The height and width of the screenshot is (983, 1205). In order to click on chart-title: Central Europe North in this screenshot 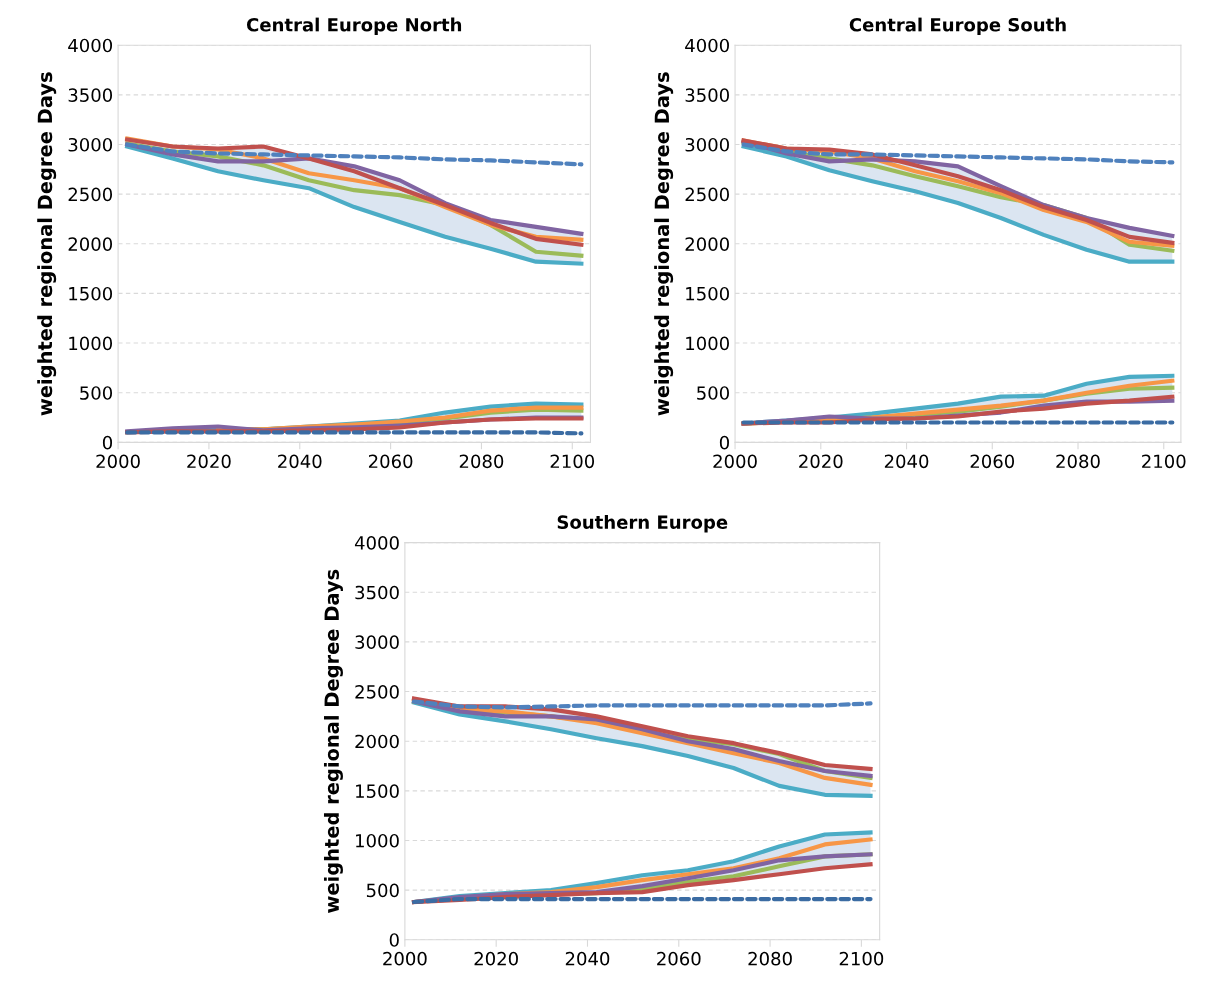, I will do `click(354, 26)`.